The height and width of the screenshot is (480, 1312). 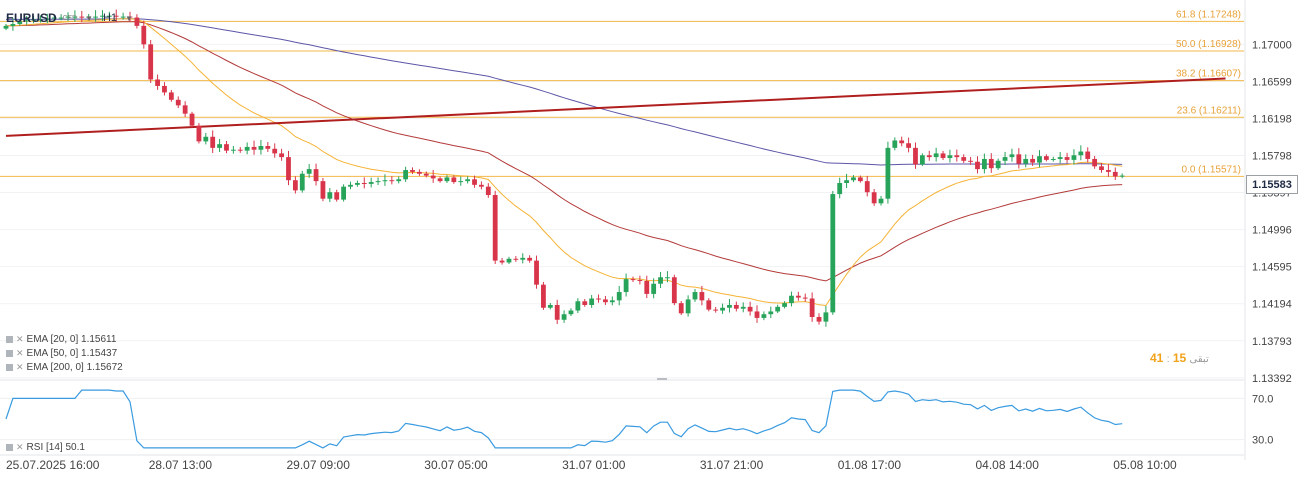 What do you see at coordinates (1209, 110) in the screenshot?
I see `fib-level-label: 23.6 (1.16211)` at bounding box center [1209, 110].